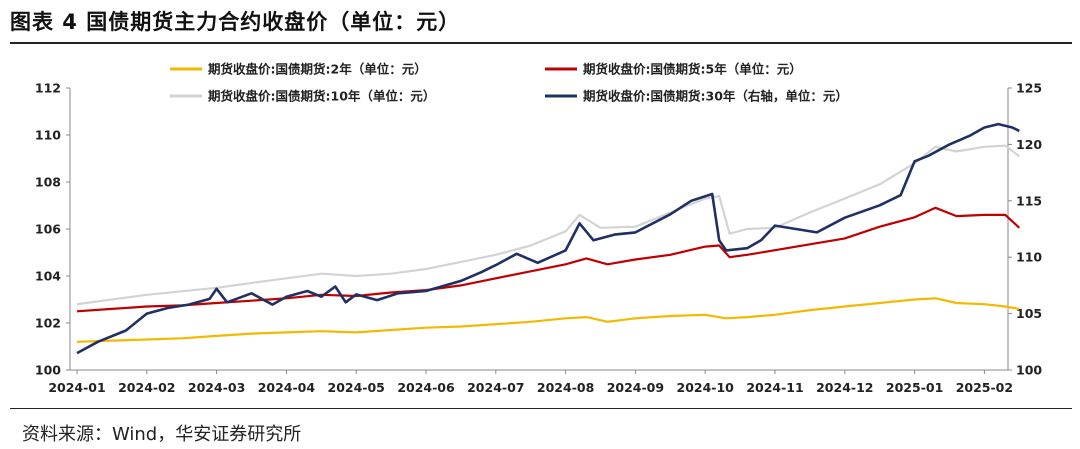 Image resolution: width=1080 pixels, height=449 pixels. I want to click on x-tick-label: 2024-02, so click(146, 387).